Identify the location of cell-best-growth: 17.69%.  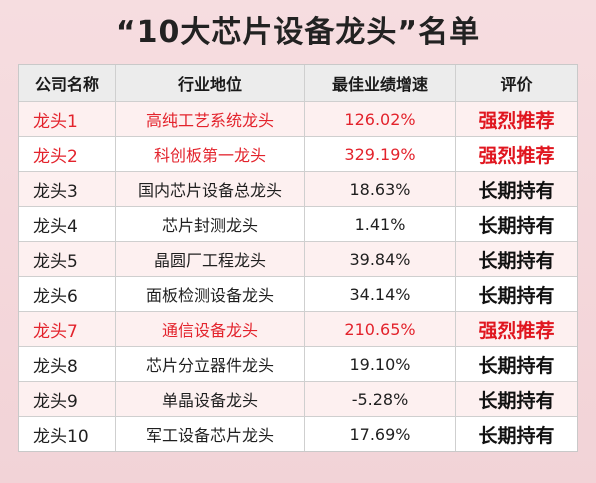
(380, 434).